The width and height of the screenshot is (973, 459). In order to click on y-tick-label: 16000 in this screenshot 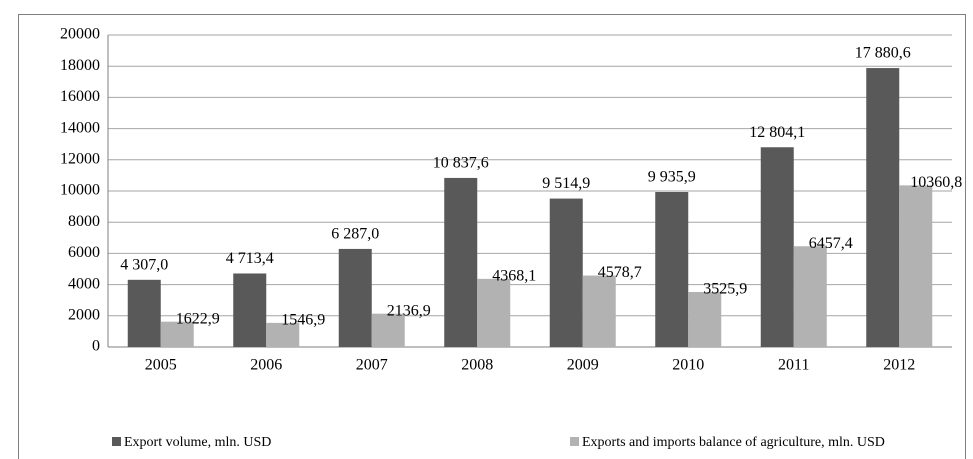, I will do `click(80, 96)`.